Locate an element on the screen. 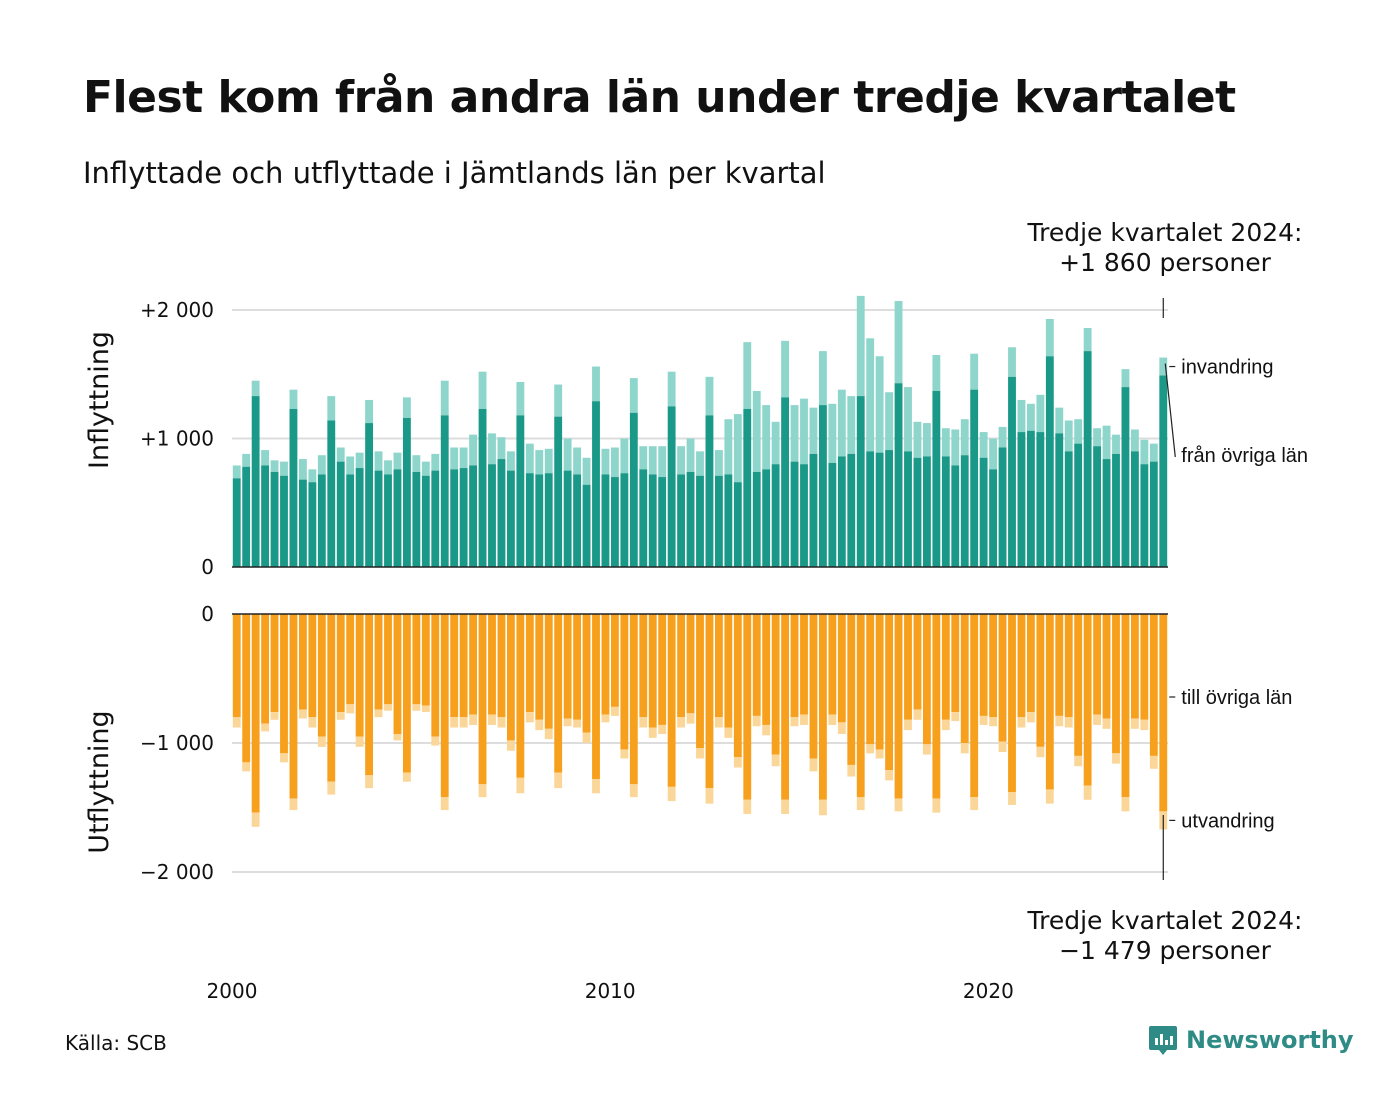 Image resolution: width=1400 pixels, height=1120 pixels. callout-outflow-q3-2024: Tredje kvartalet 2024: −1 479 personer is located at coordinates (1165, 936).